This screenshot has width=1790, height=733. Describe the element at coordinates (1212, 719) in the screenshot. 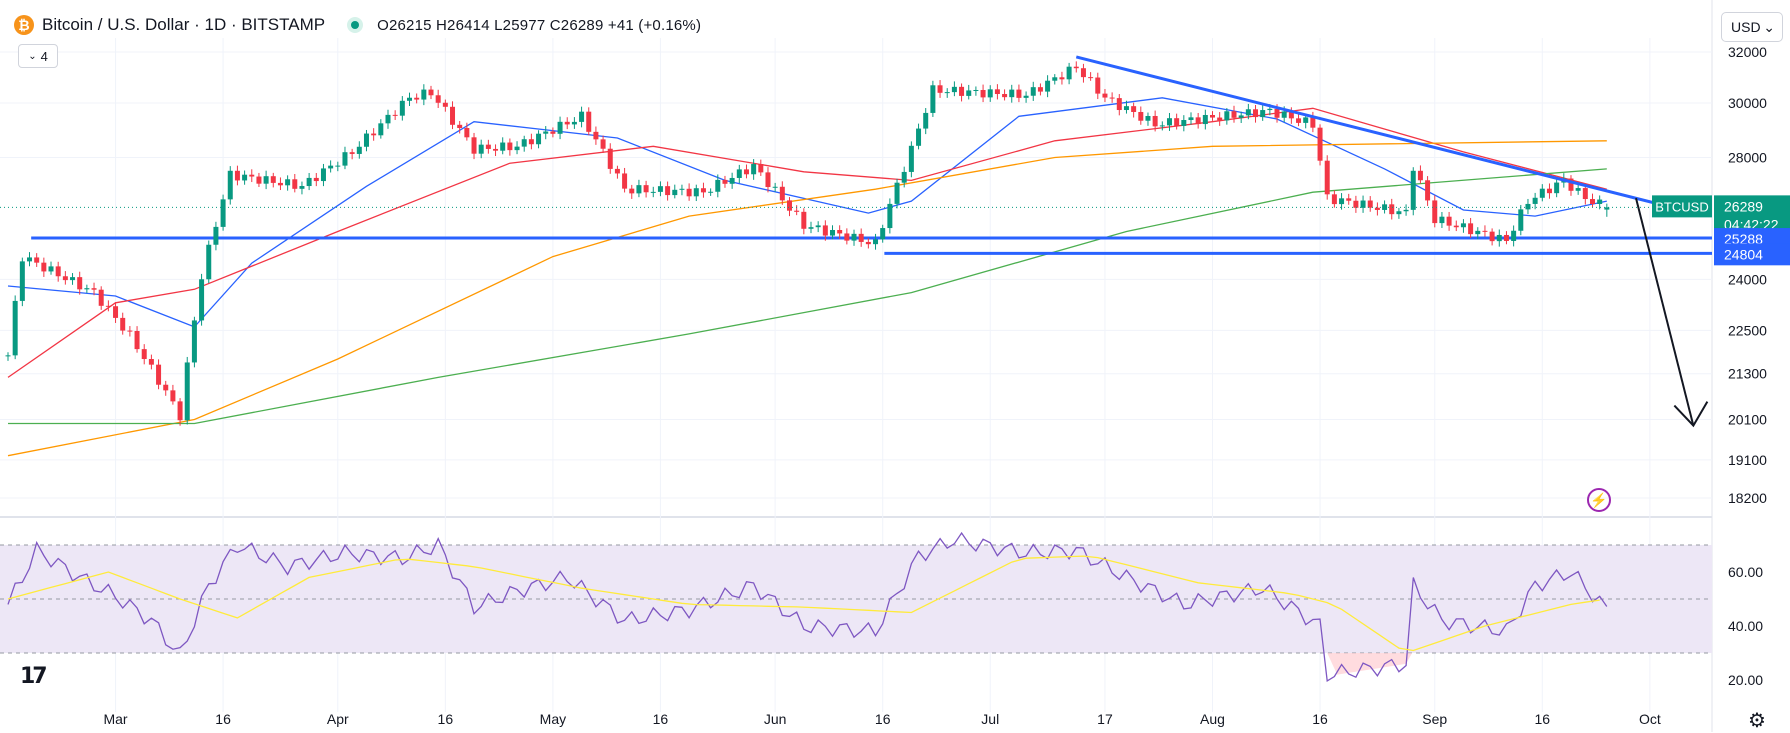

I see `time-tick-label: Aug` at that location.